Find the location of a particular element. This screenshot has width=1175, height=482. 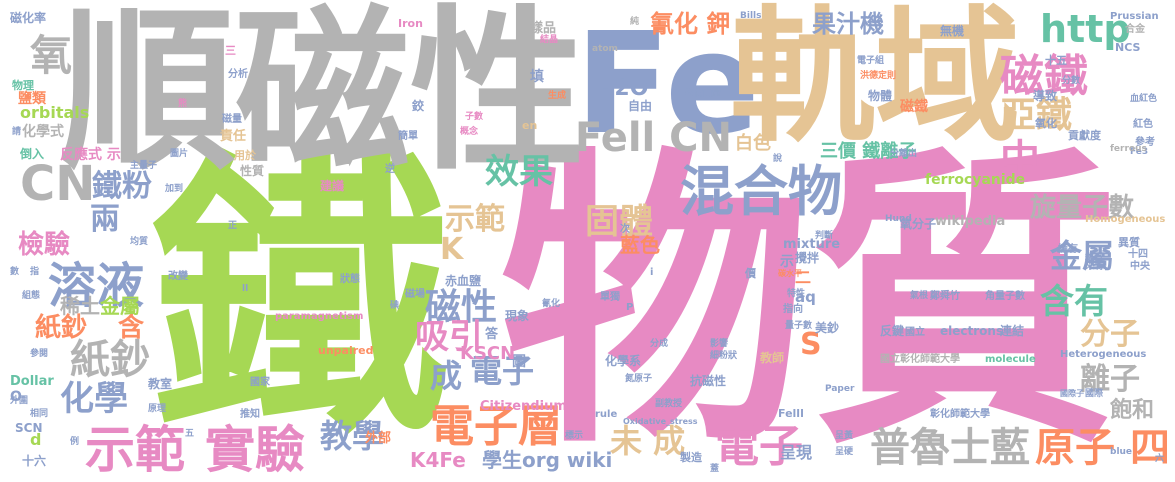

word-fill: 填 is located at coordinates (537, 77).